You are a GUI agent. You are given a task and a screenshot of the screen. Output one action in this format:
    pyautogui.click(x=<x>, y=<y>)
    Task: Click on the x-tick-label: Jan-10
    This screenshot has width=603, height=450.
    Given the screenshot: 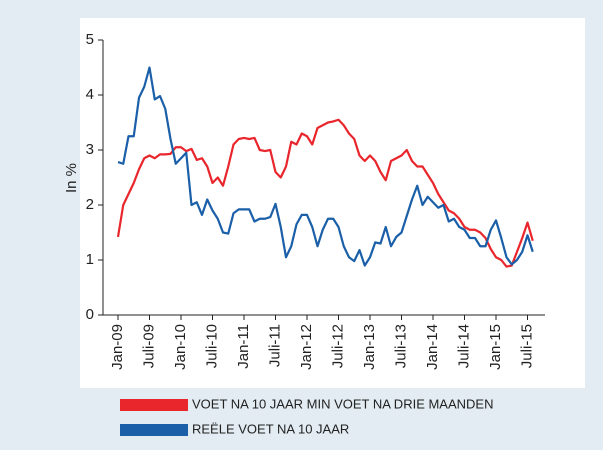 What is the action you would take?
    pyautogui.click(x=180, y=347)
    